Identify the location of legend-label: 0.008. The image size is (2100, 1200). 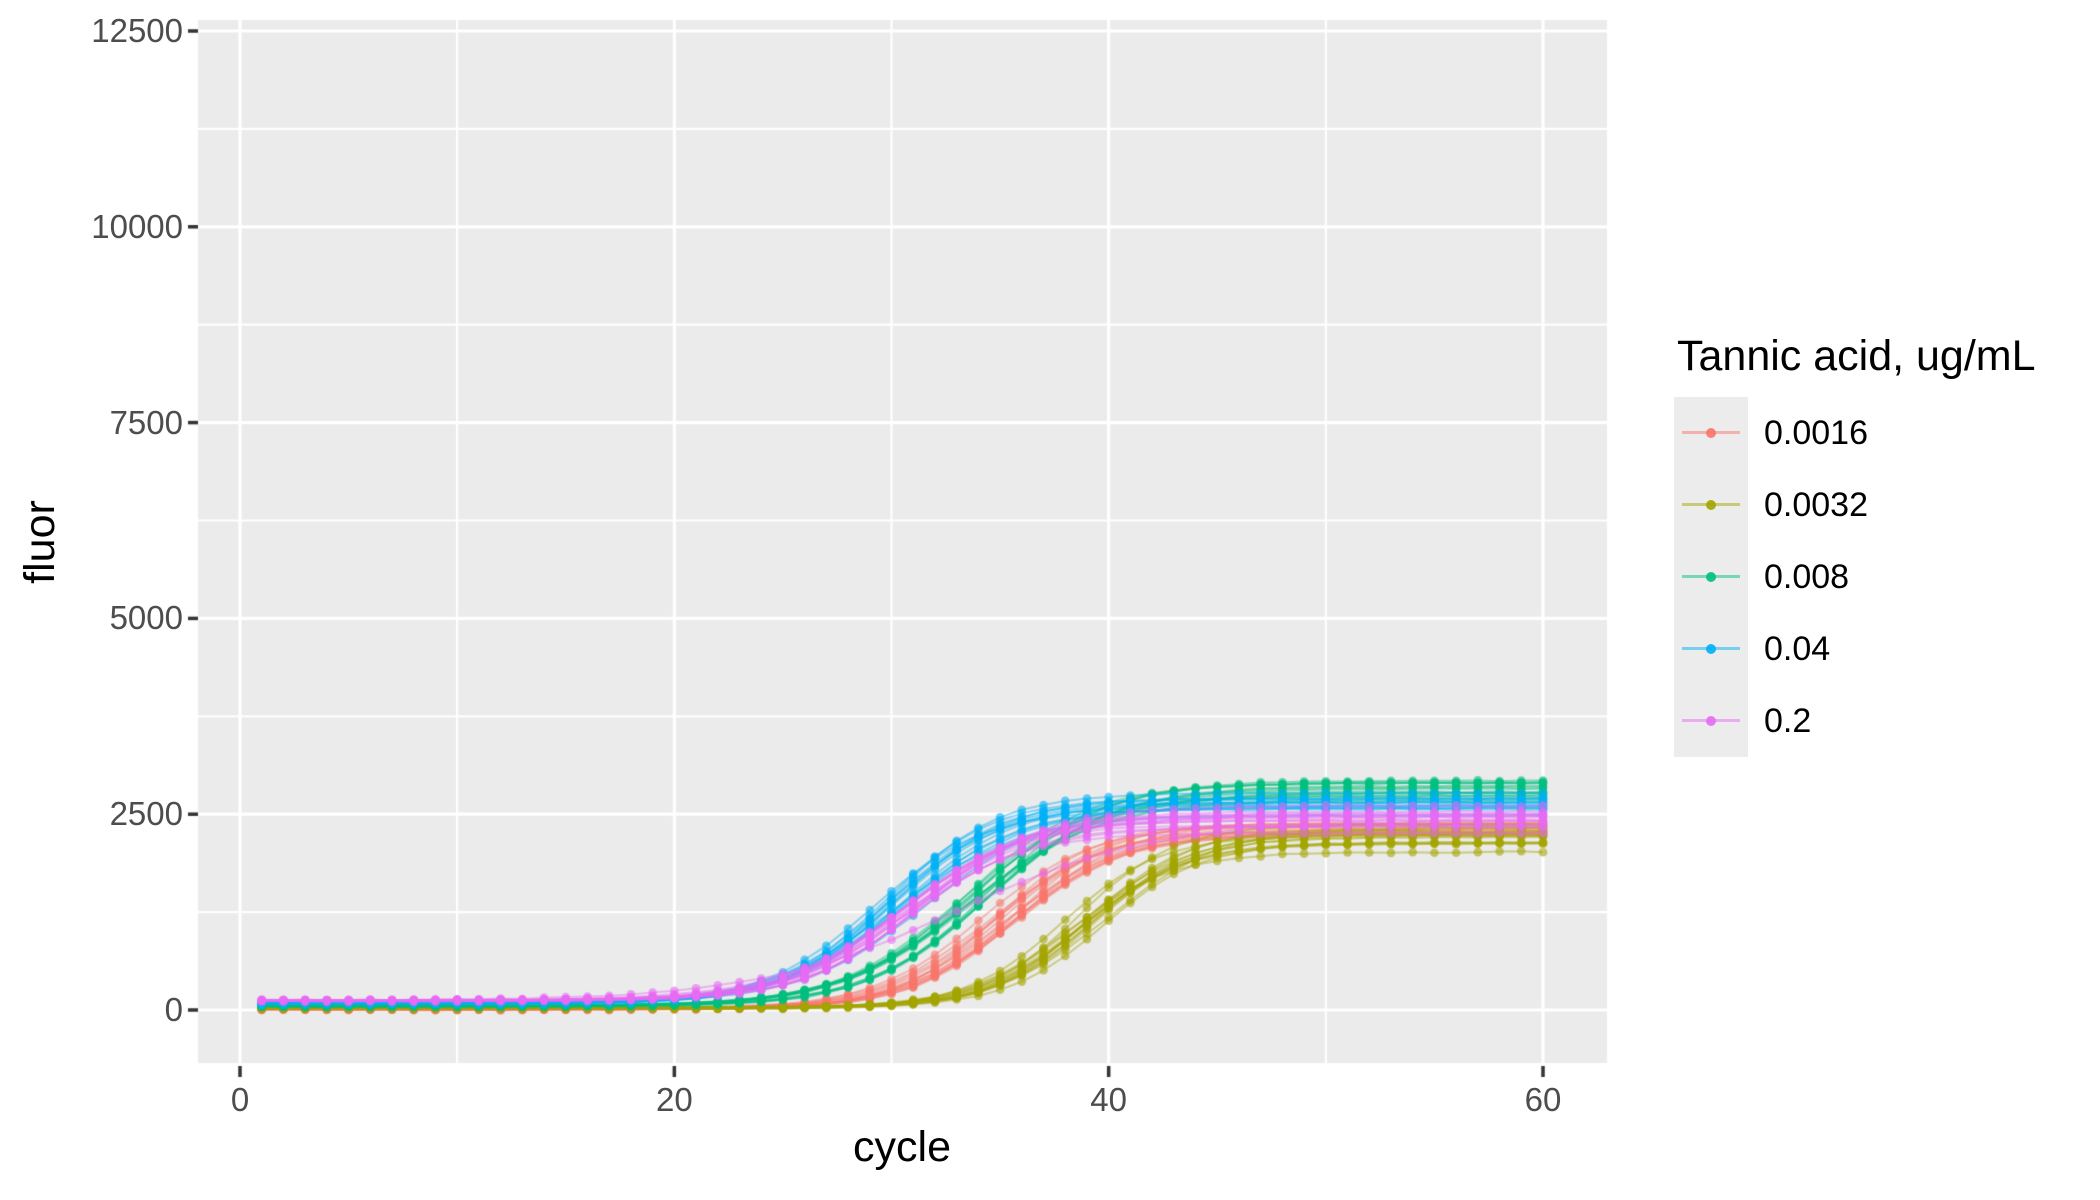
(1807, 577).